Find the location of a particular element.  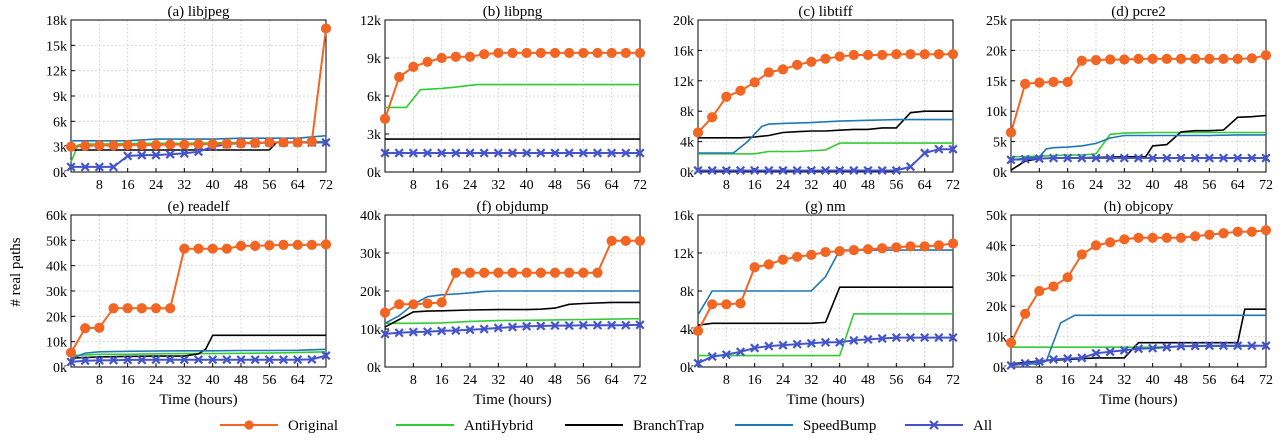

y-tick-label: 18k is located at coordinates (56, 21).